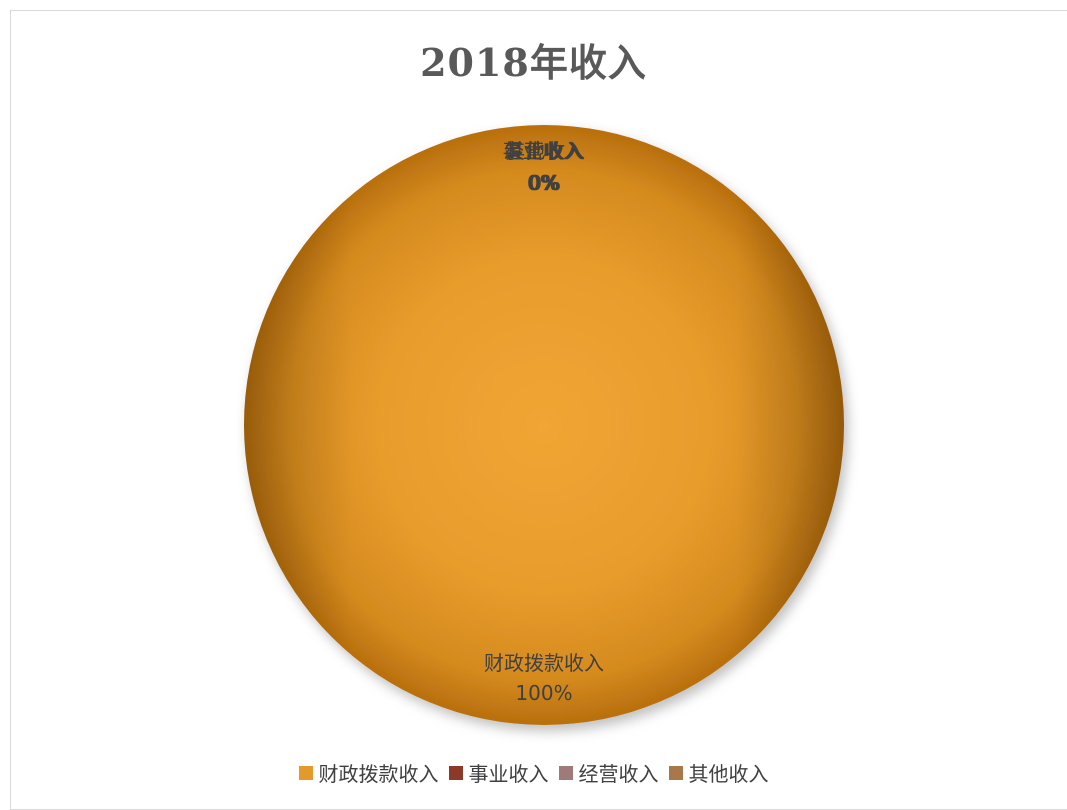 This screenshot has width=1067, height=810. I want to click on data-label-name-1: 财政拨款收入, so click(544, 663).